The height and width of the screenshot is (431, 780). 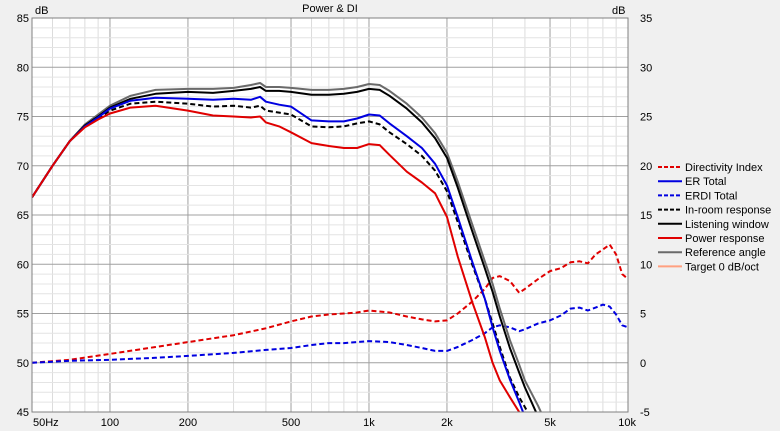 What do you see at coordinates (23, 68) in the screenshot?
I see `y-left-tick-label: 80` at bounding box center [23, 68].